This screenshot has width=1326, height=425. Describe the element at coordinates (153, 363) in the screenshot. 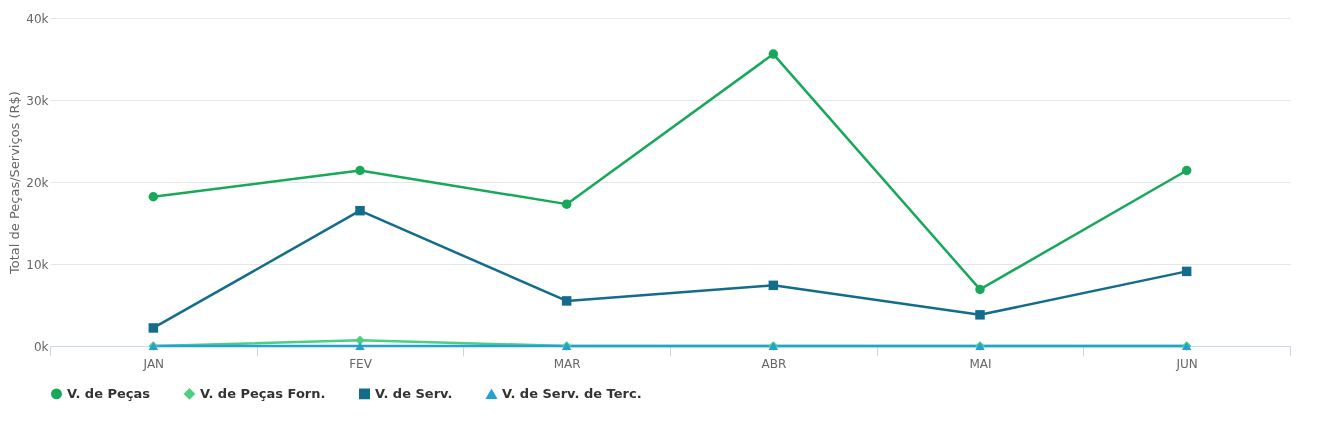

I see `x-tick-label: JAN` at that location.